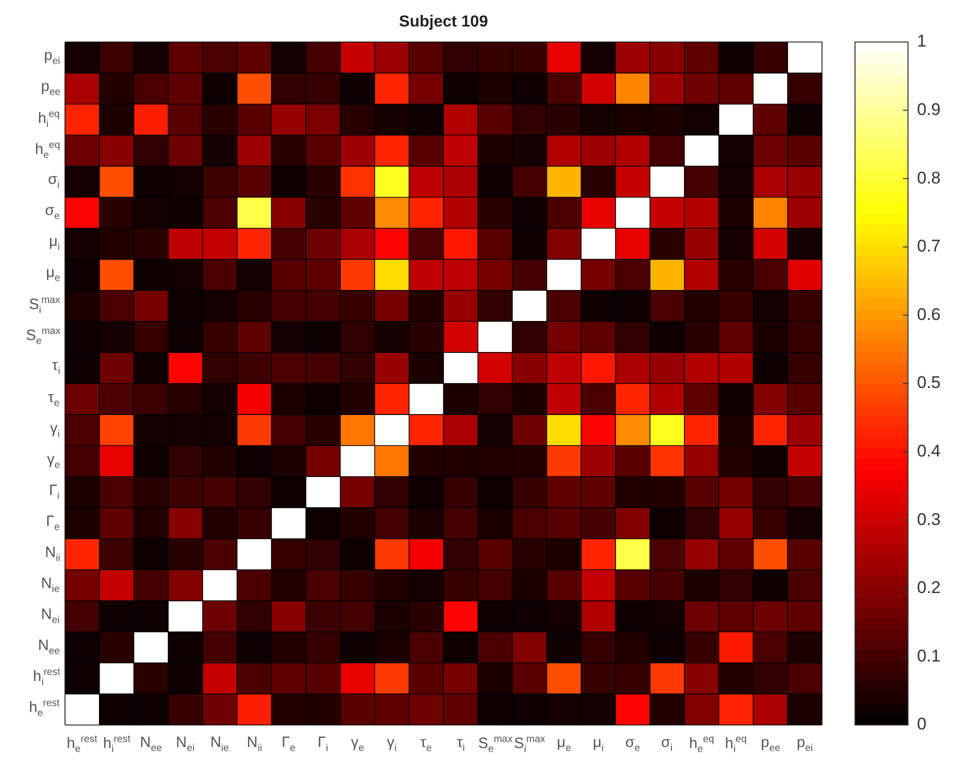 The width and height of the screenshot is (961, 776). Describe the element at coordinates (770, 744) in the screenshot. I see `x-tick-label: p$_{ee}$` at that location.